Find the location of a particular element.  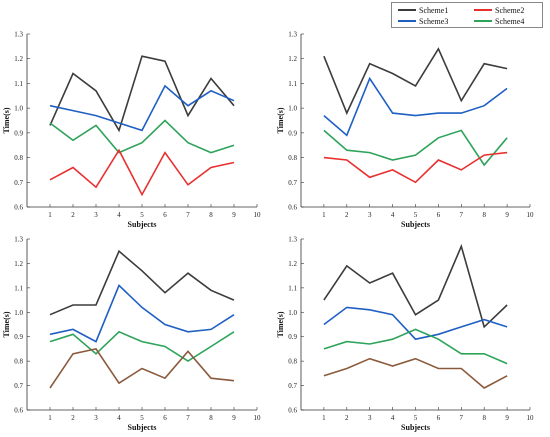

legend-swatch-scheme2 is located at coordinates (483, 10).